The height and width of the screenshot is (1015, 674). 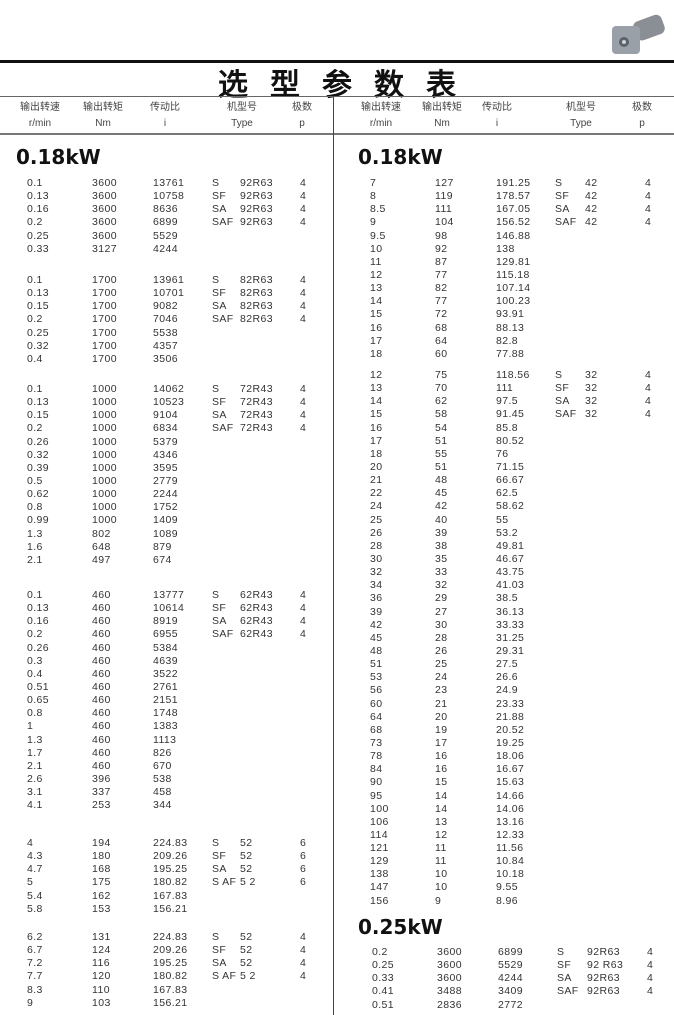 I want to click on cell-speed: 18, so click(x=376, y=453).